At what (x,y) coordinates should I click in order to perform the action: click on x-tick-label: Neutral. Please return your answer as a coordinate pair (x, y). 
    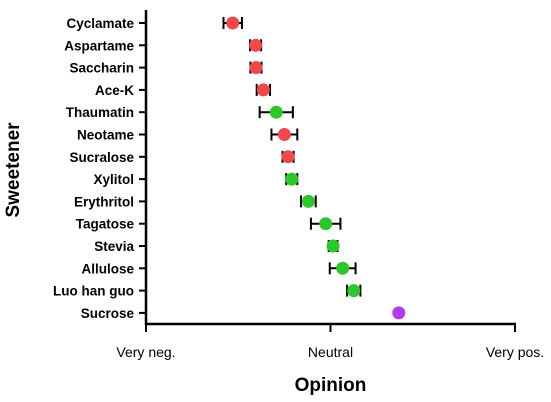
    Looking at the image, I should click on (330, 352).